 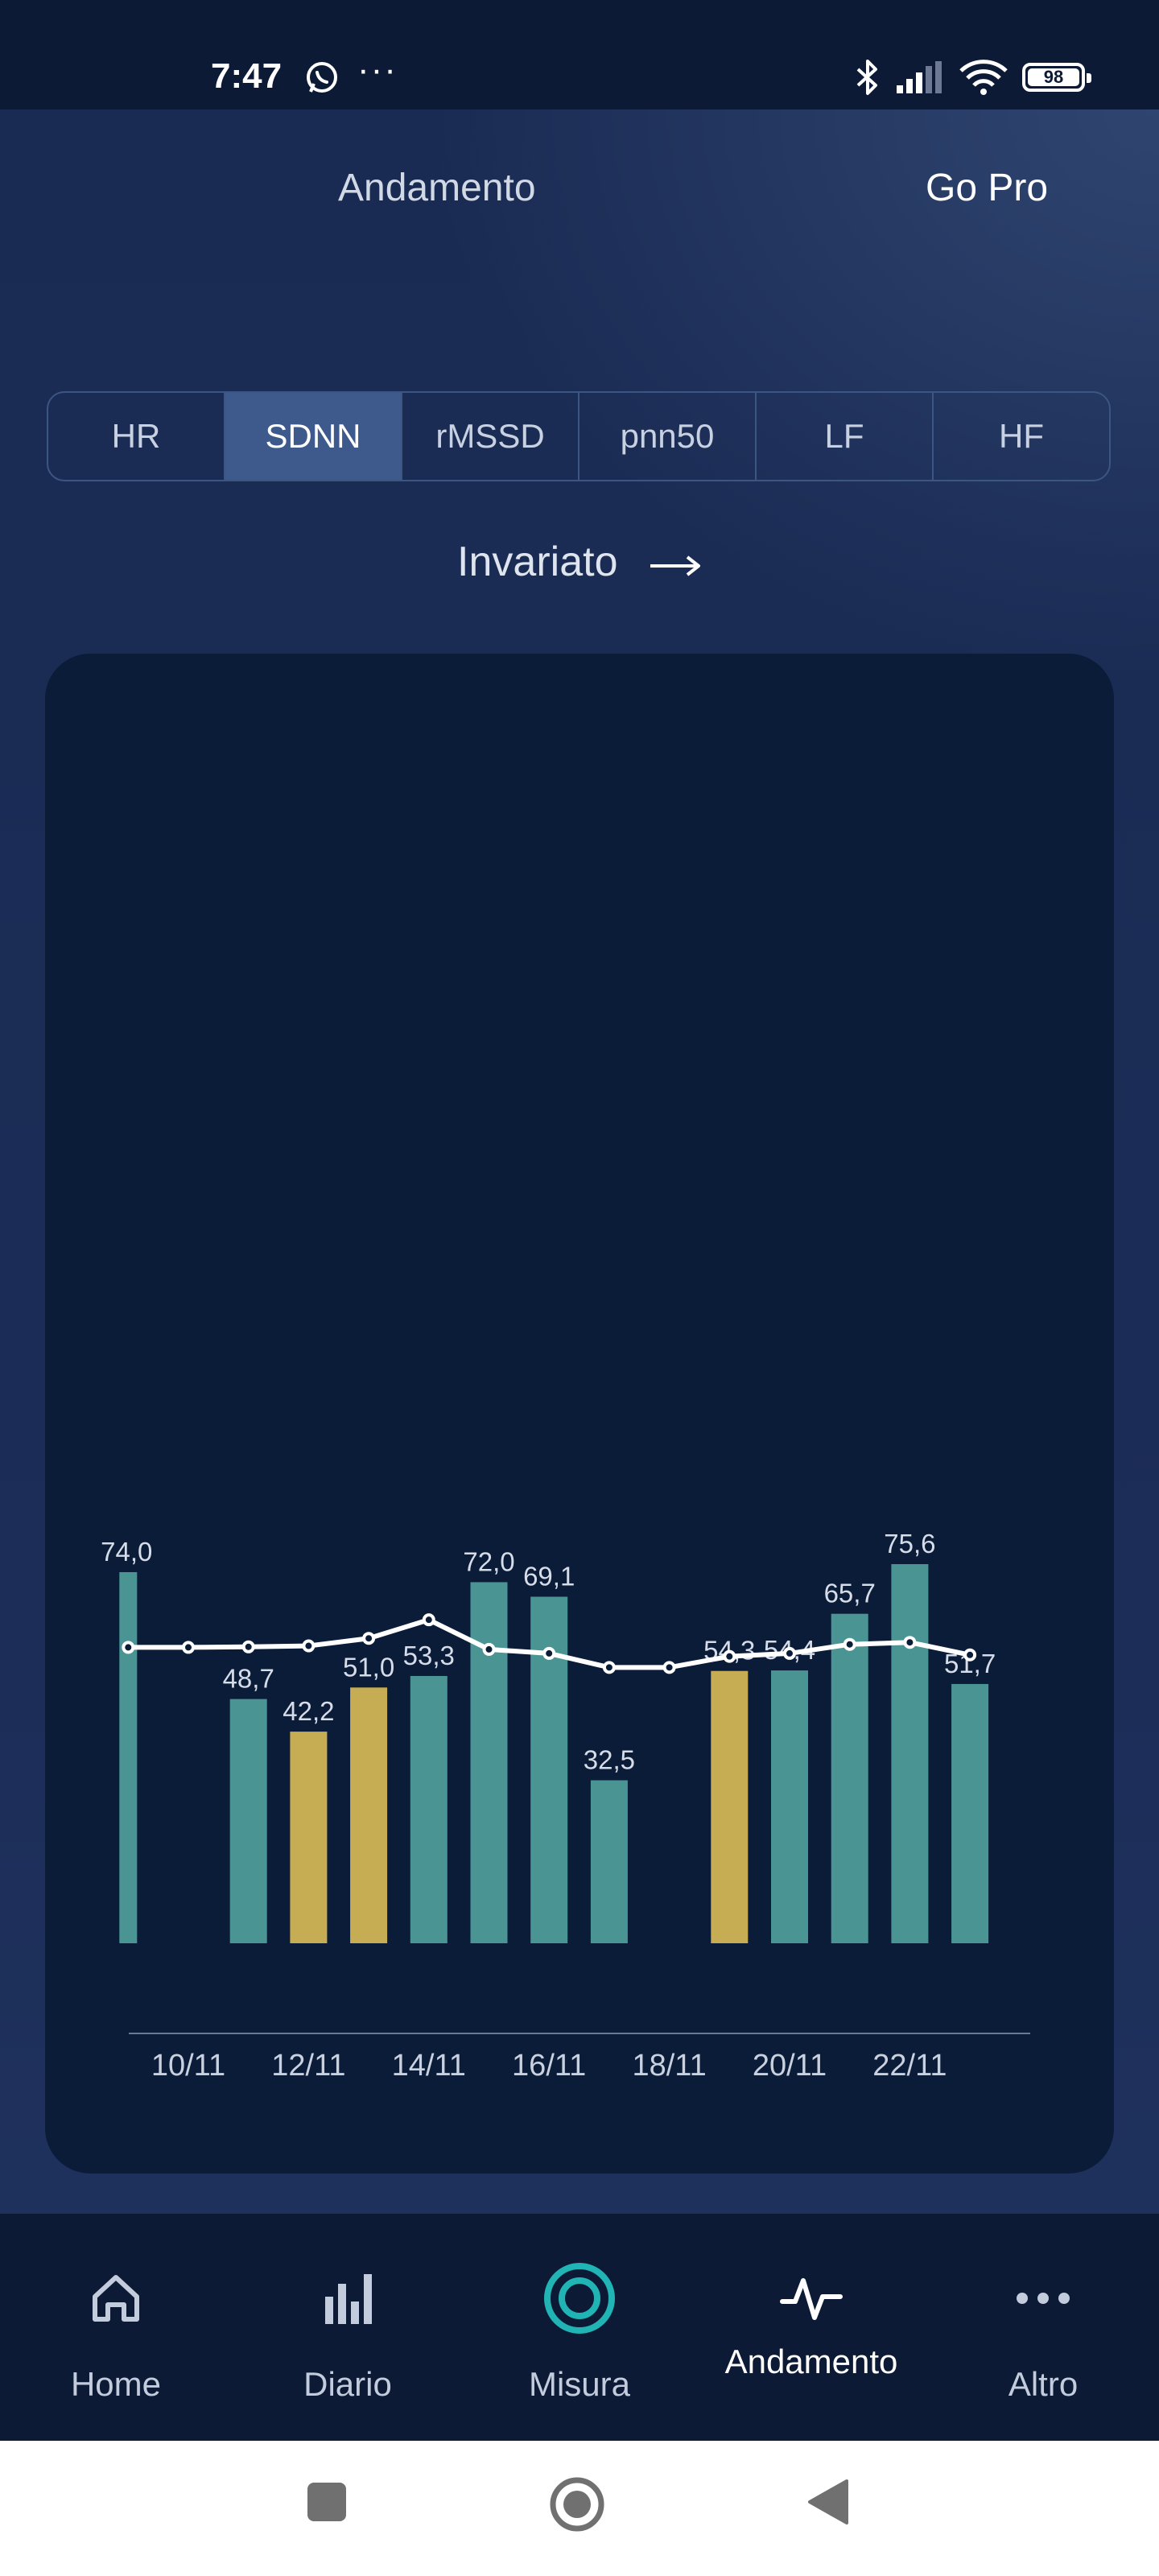 What do you see at coordinates (549, 2066) in the screenshot?
I see `x-tick-label: 16/11` at bounding box center [549, 2066].